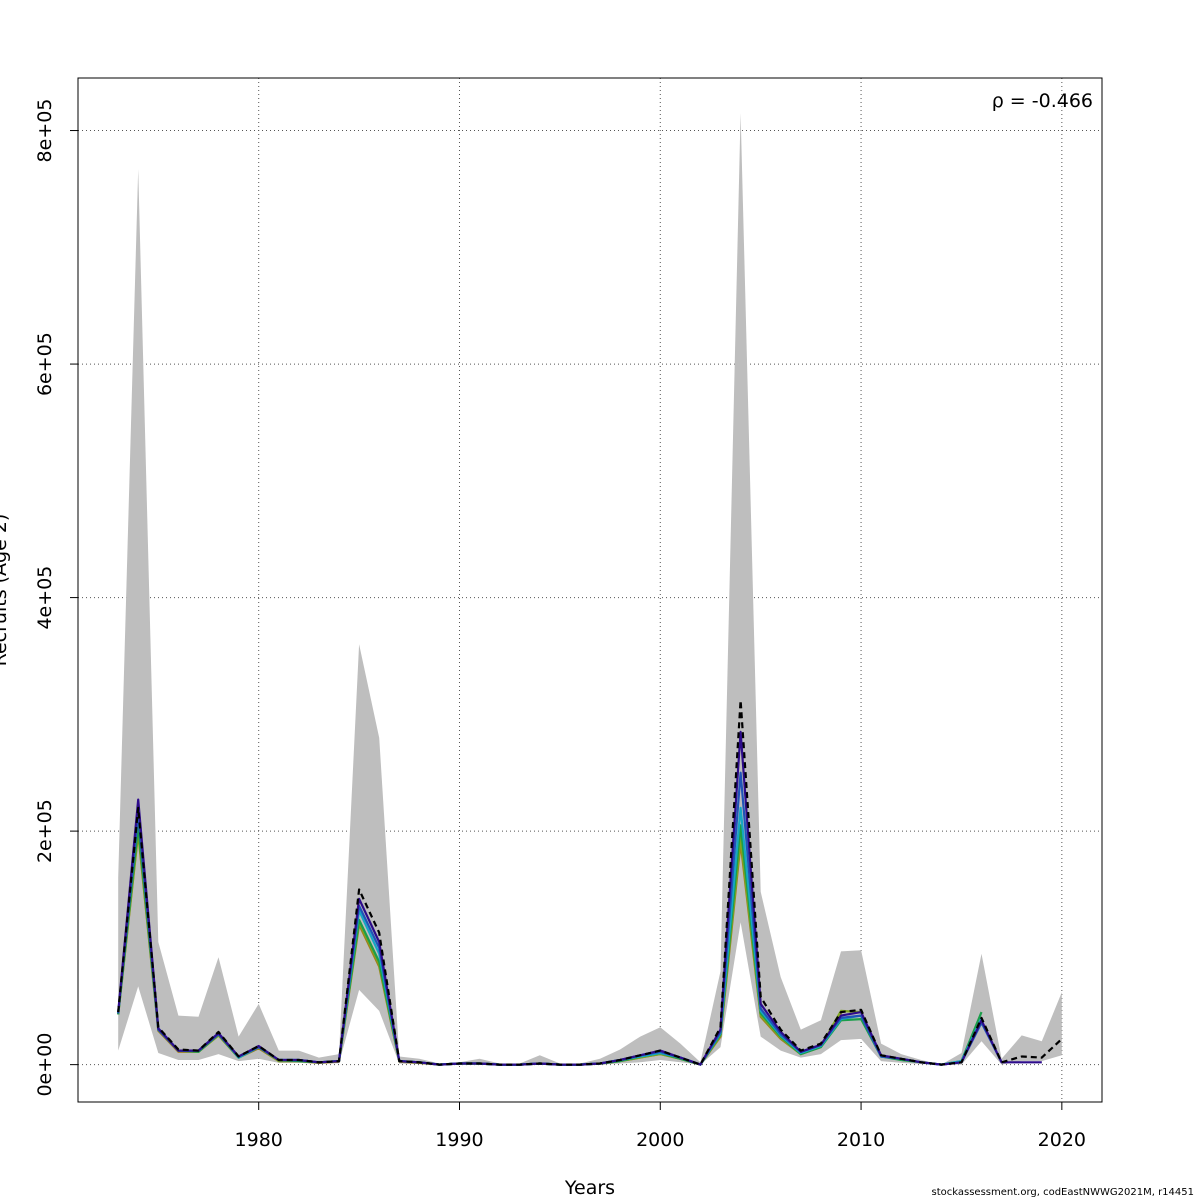 This screenshot has width=1200, height=1200. I want to click on x-tick-label: 2020, so click(1062, 1140).